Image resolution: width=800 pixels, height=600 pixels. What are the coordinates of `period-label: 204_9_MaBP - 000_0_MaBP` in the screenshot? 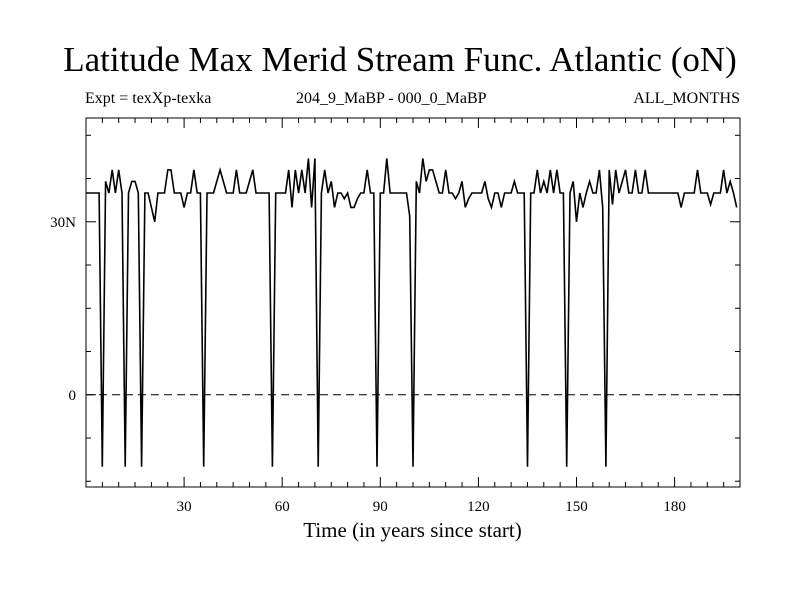 It's located at (391, 98).